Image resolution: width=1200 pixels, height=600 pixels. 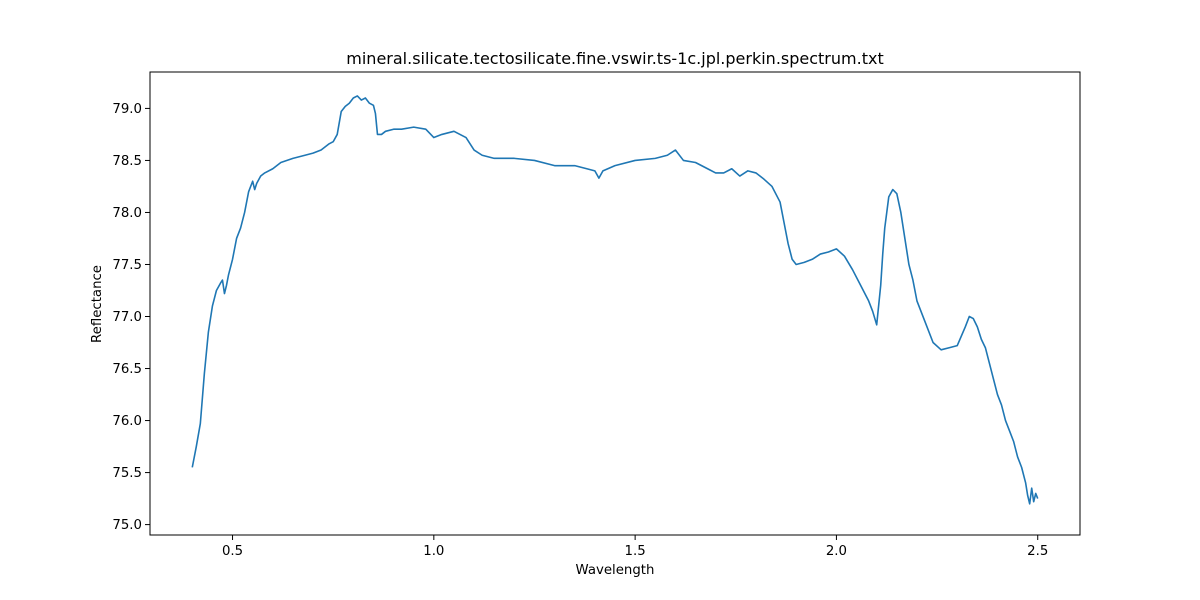 What do you see at coordinates (127, 369) in the screenshot?
I see `y-tick-label: 76.5` at bounding box center [127, 369].